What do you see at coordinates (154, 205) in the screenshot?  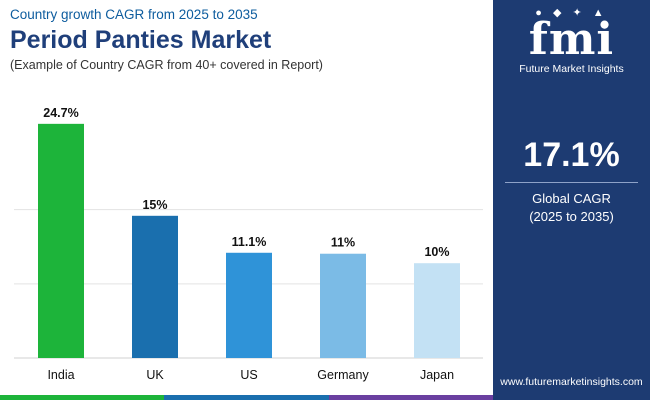 I see `data-label: 15%` at bounding box center [154, 205].